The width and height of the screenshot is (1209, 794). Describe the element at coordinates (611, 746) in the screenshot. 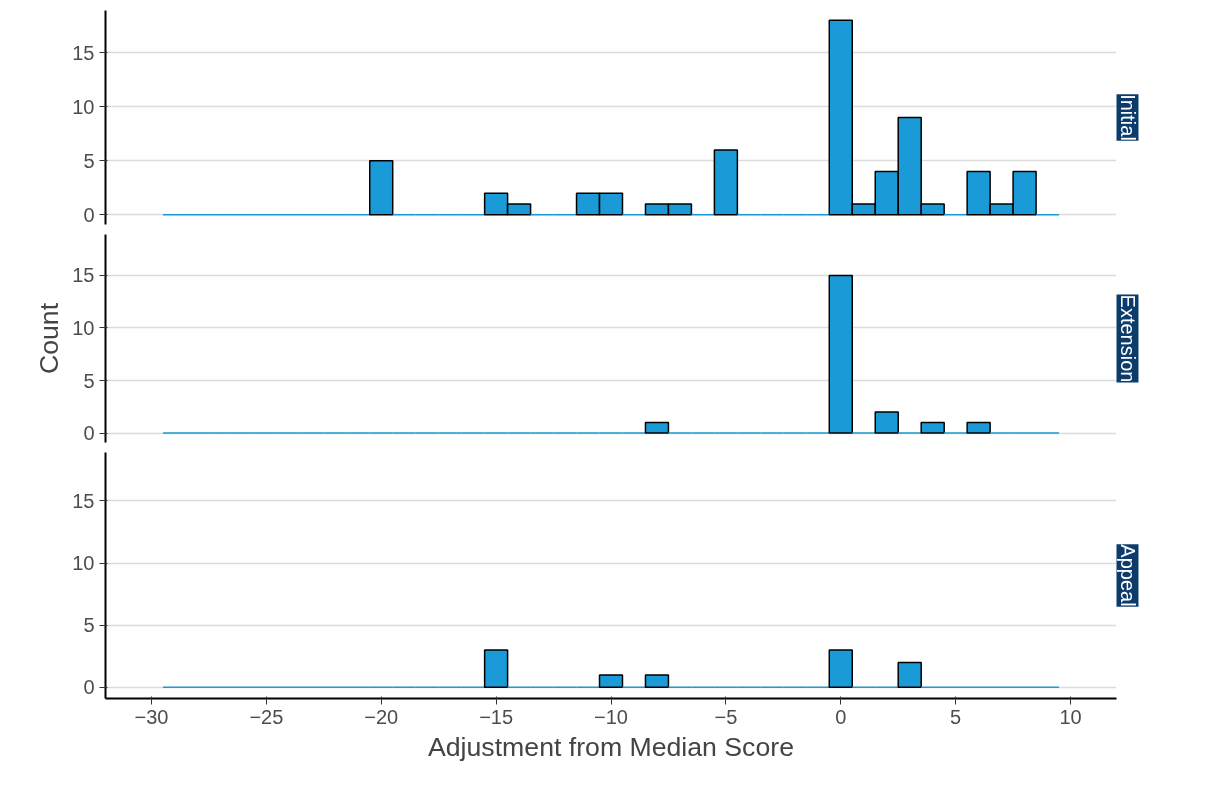

I see `x-axis-title: Adjustment from Median Score` at that location.